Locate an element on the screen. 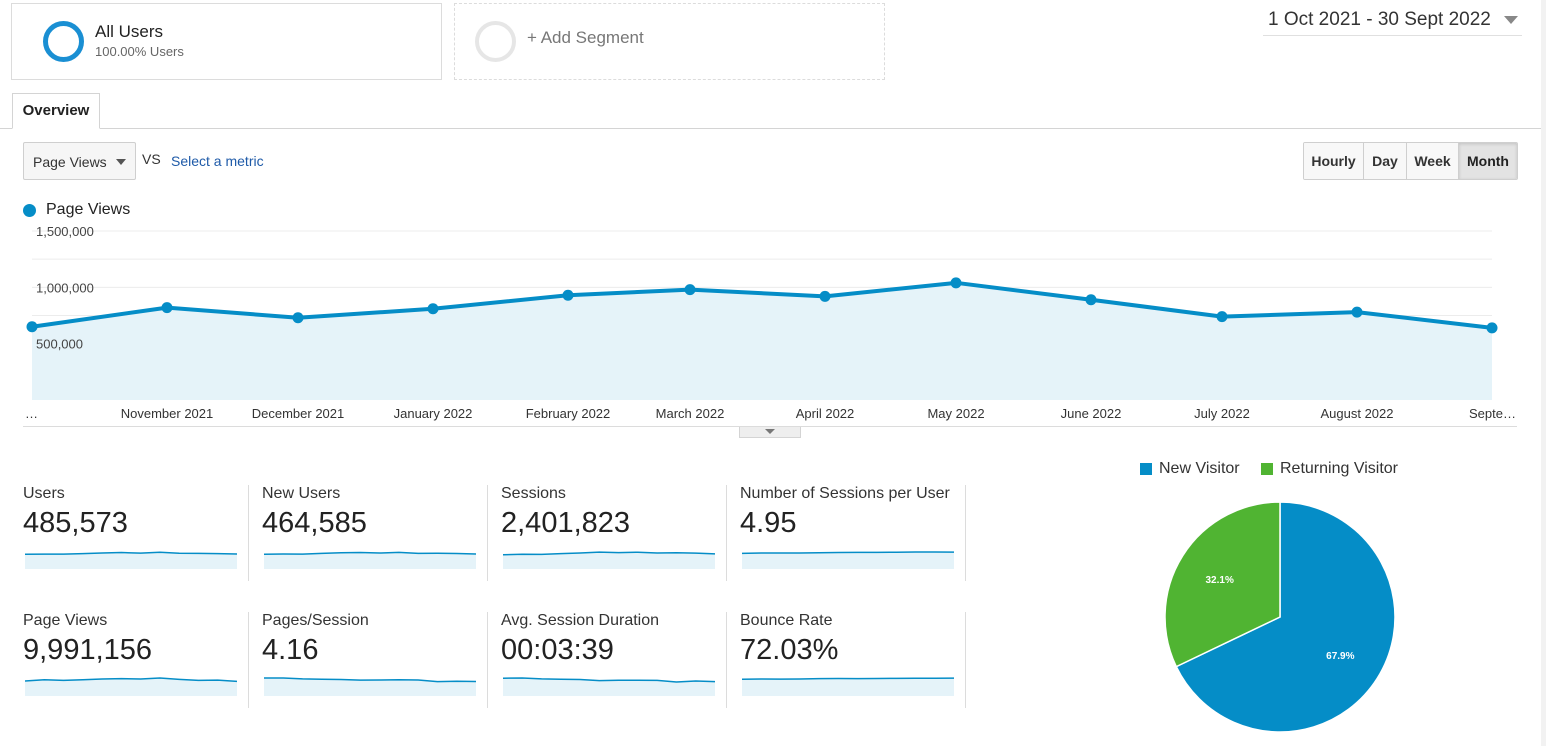 Image resolution: width=1546 pixels, height=746 pixels. pie-legend-label: Returning Visitor is located at coordinates (1339, 468).